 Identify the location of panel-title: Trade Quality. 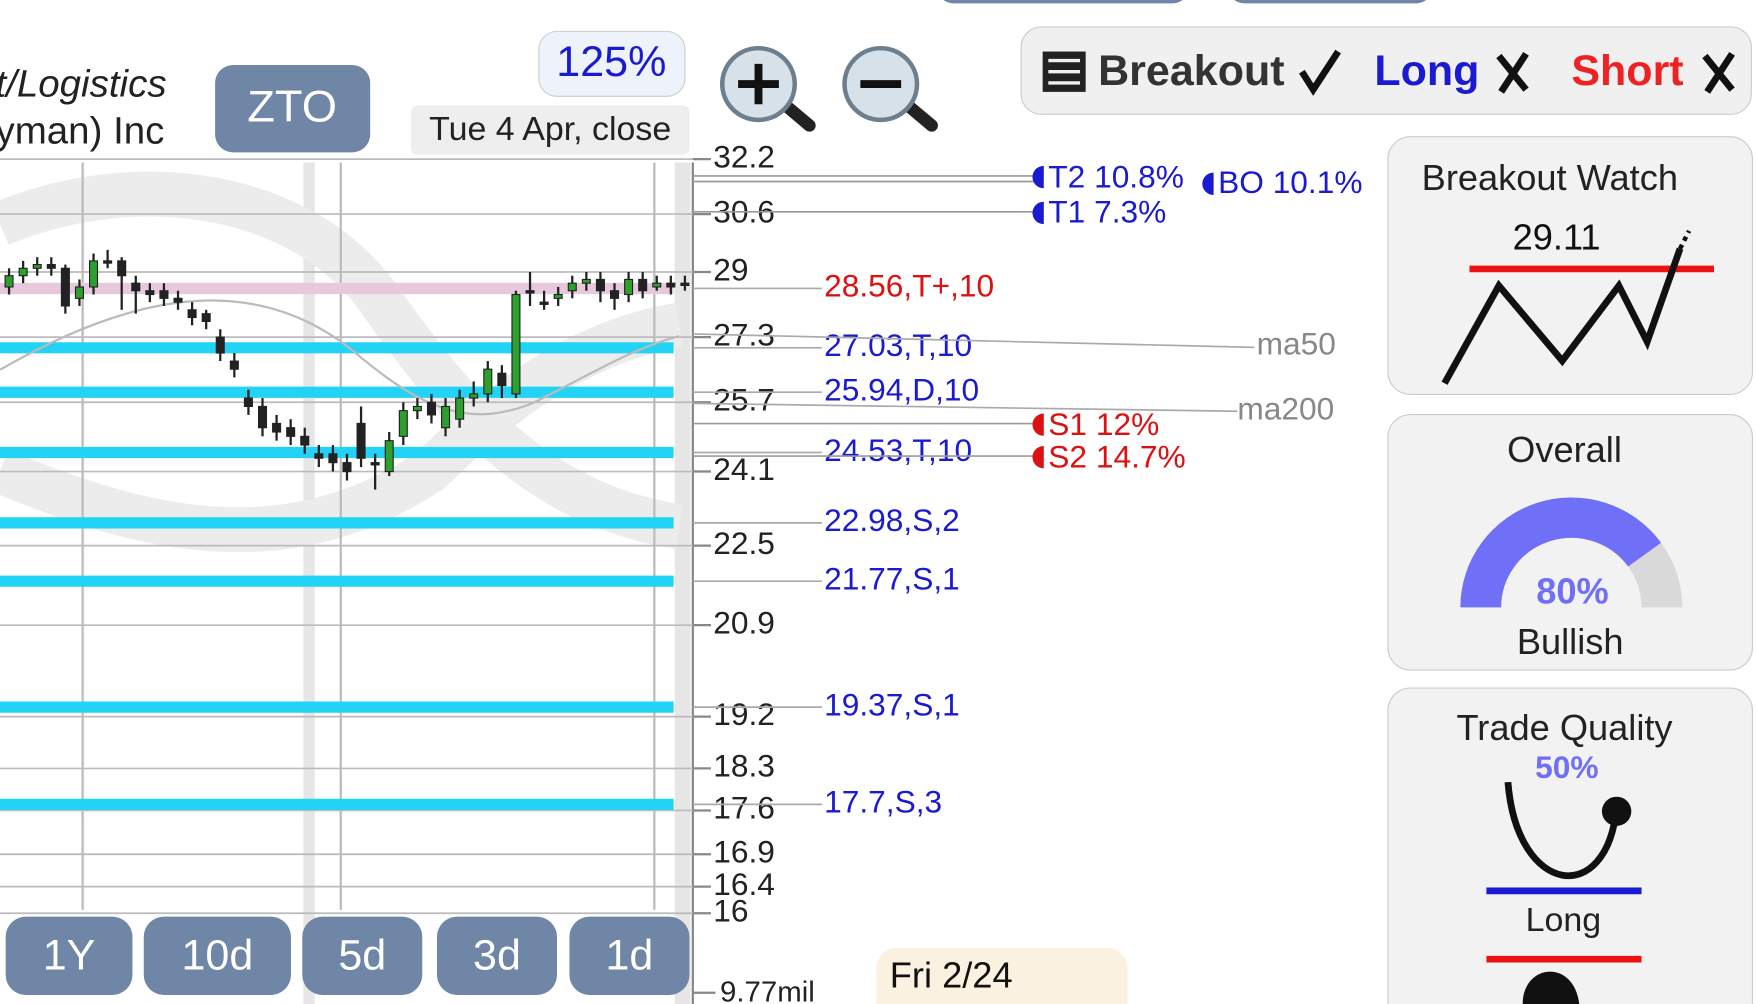
(1565, 727).